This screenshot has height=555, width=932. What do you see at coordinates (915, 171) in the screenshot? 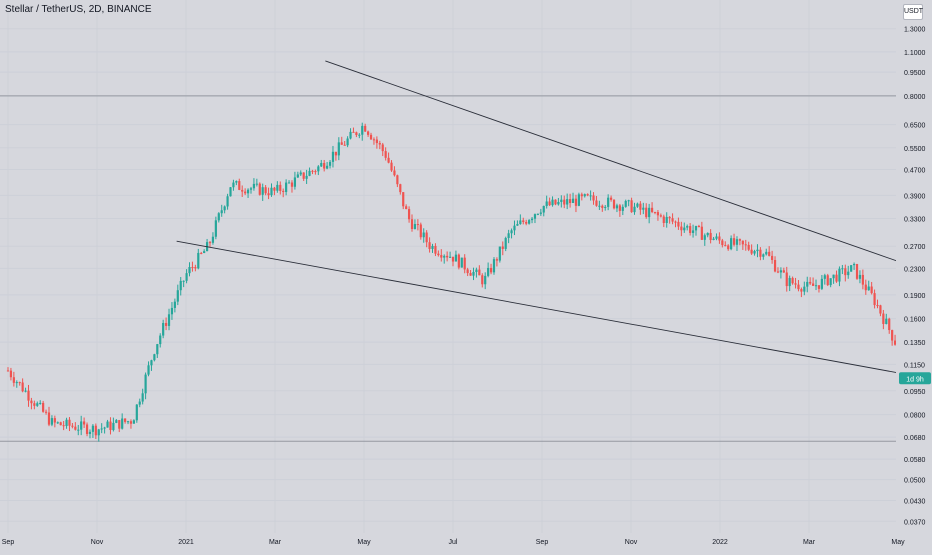
I see `price-tick-label: 0.4700` at bounding box center [915, 171].